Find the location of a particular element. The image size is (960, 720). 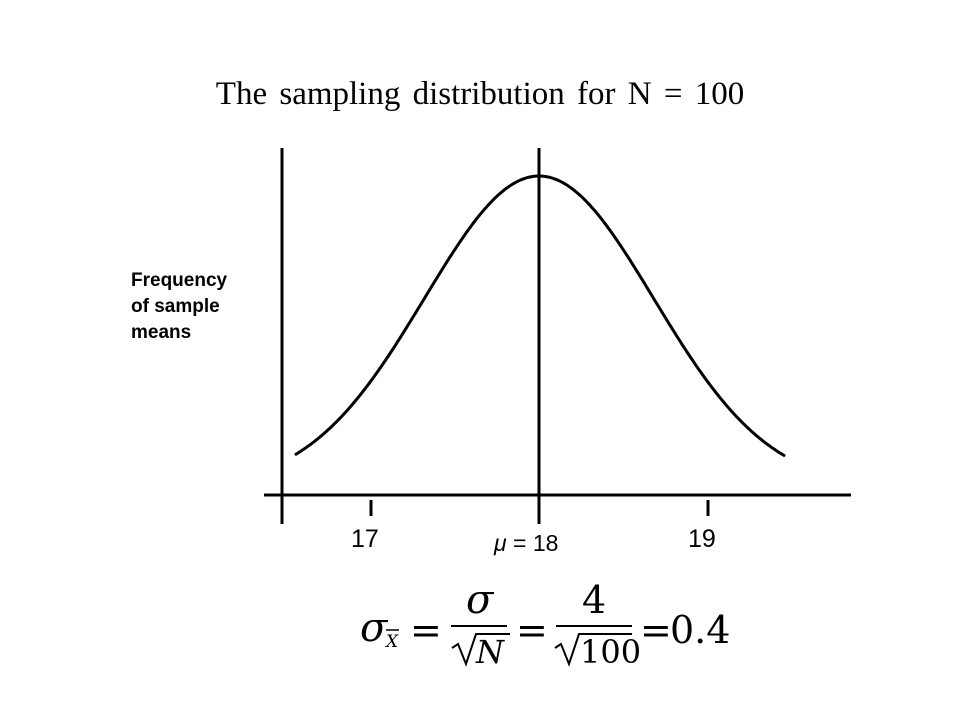

y-axis-label: Frequency of sample means is located at coordinates (206, 307).